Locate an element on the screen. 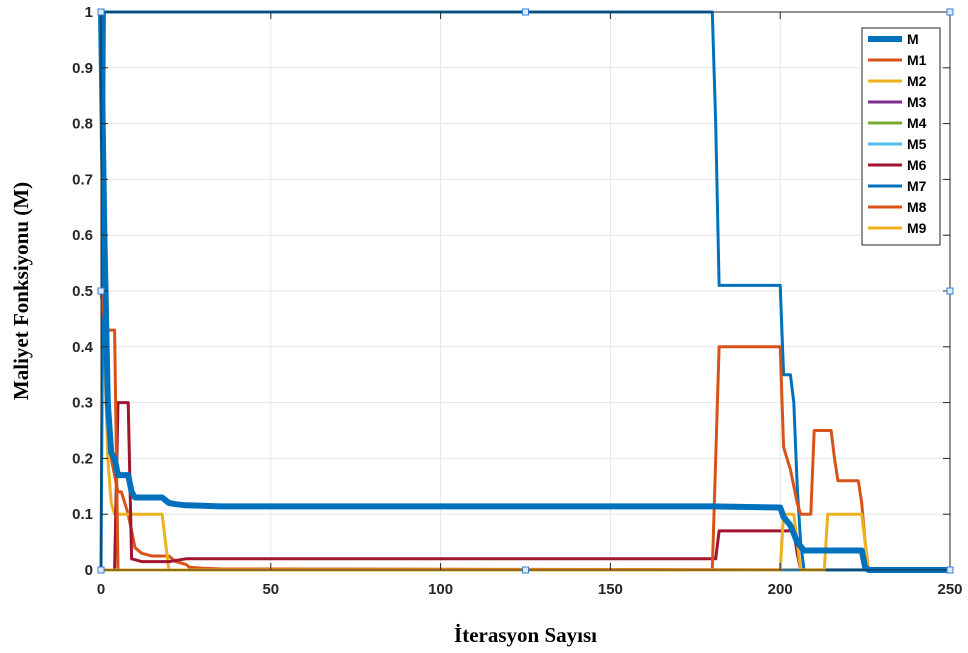 This screenshot has width=968, height=653. legend-box is located at coordinates (901, 136).